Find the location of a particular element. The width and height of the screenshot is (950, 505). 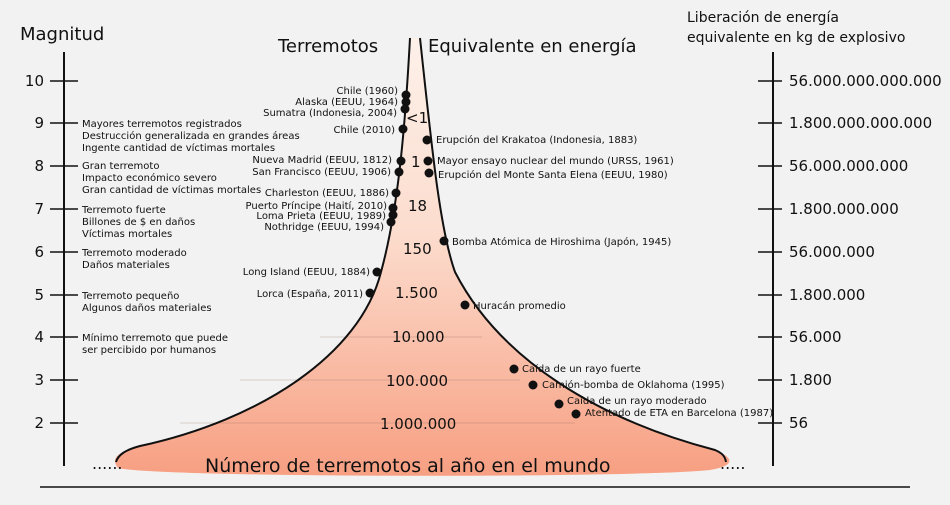

event-nothridge-1994: Nothridge (EEUU, 1994) is located at coordinates (324, 227).